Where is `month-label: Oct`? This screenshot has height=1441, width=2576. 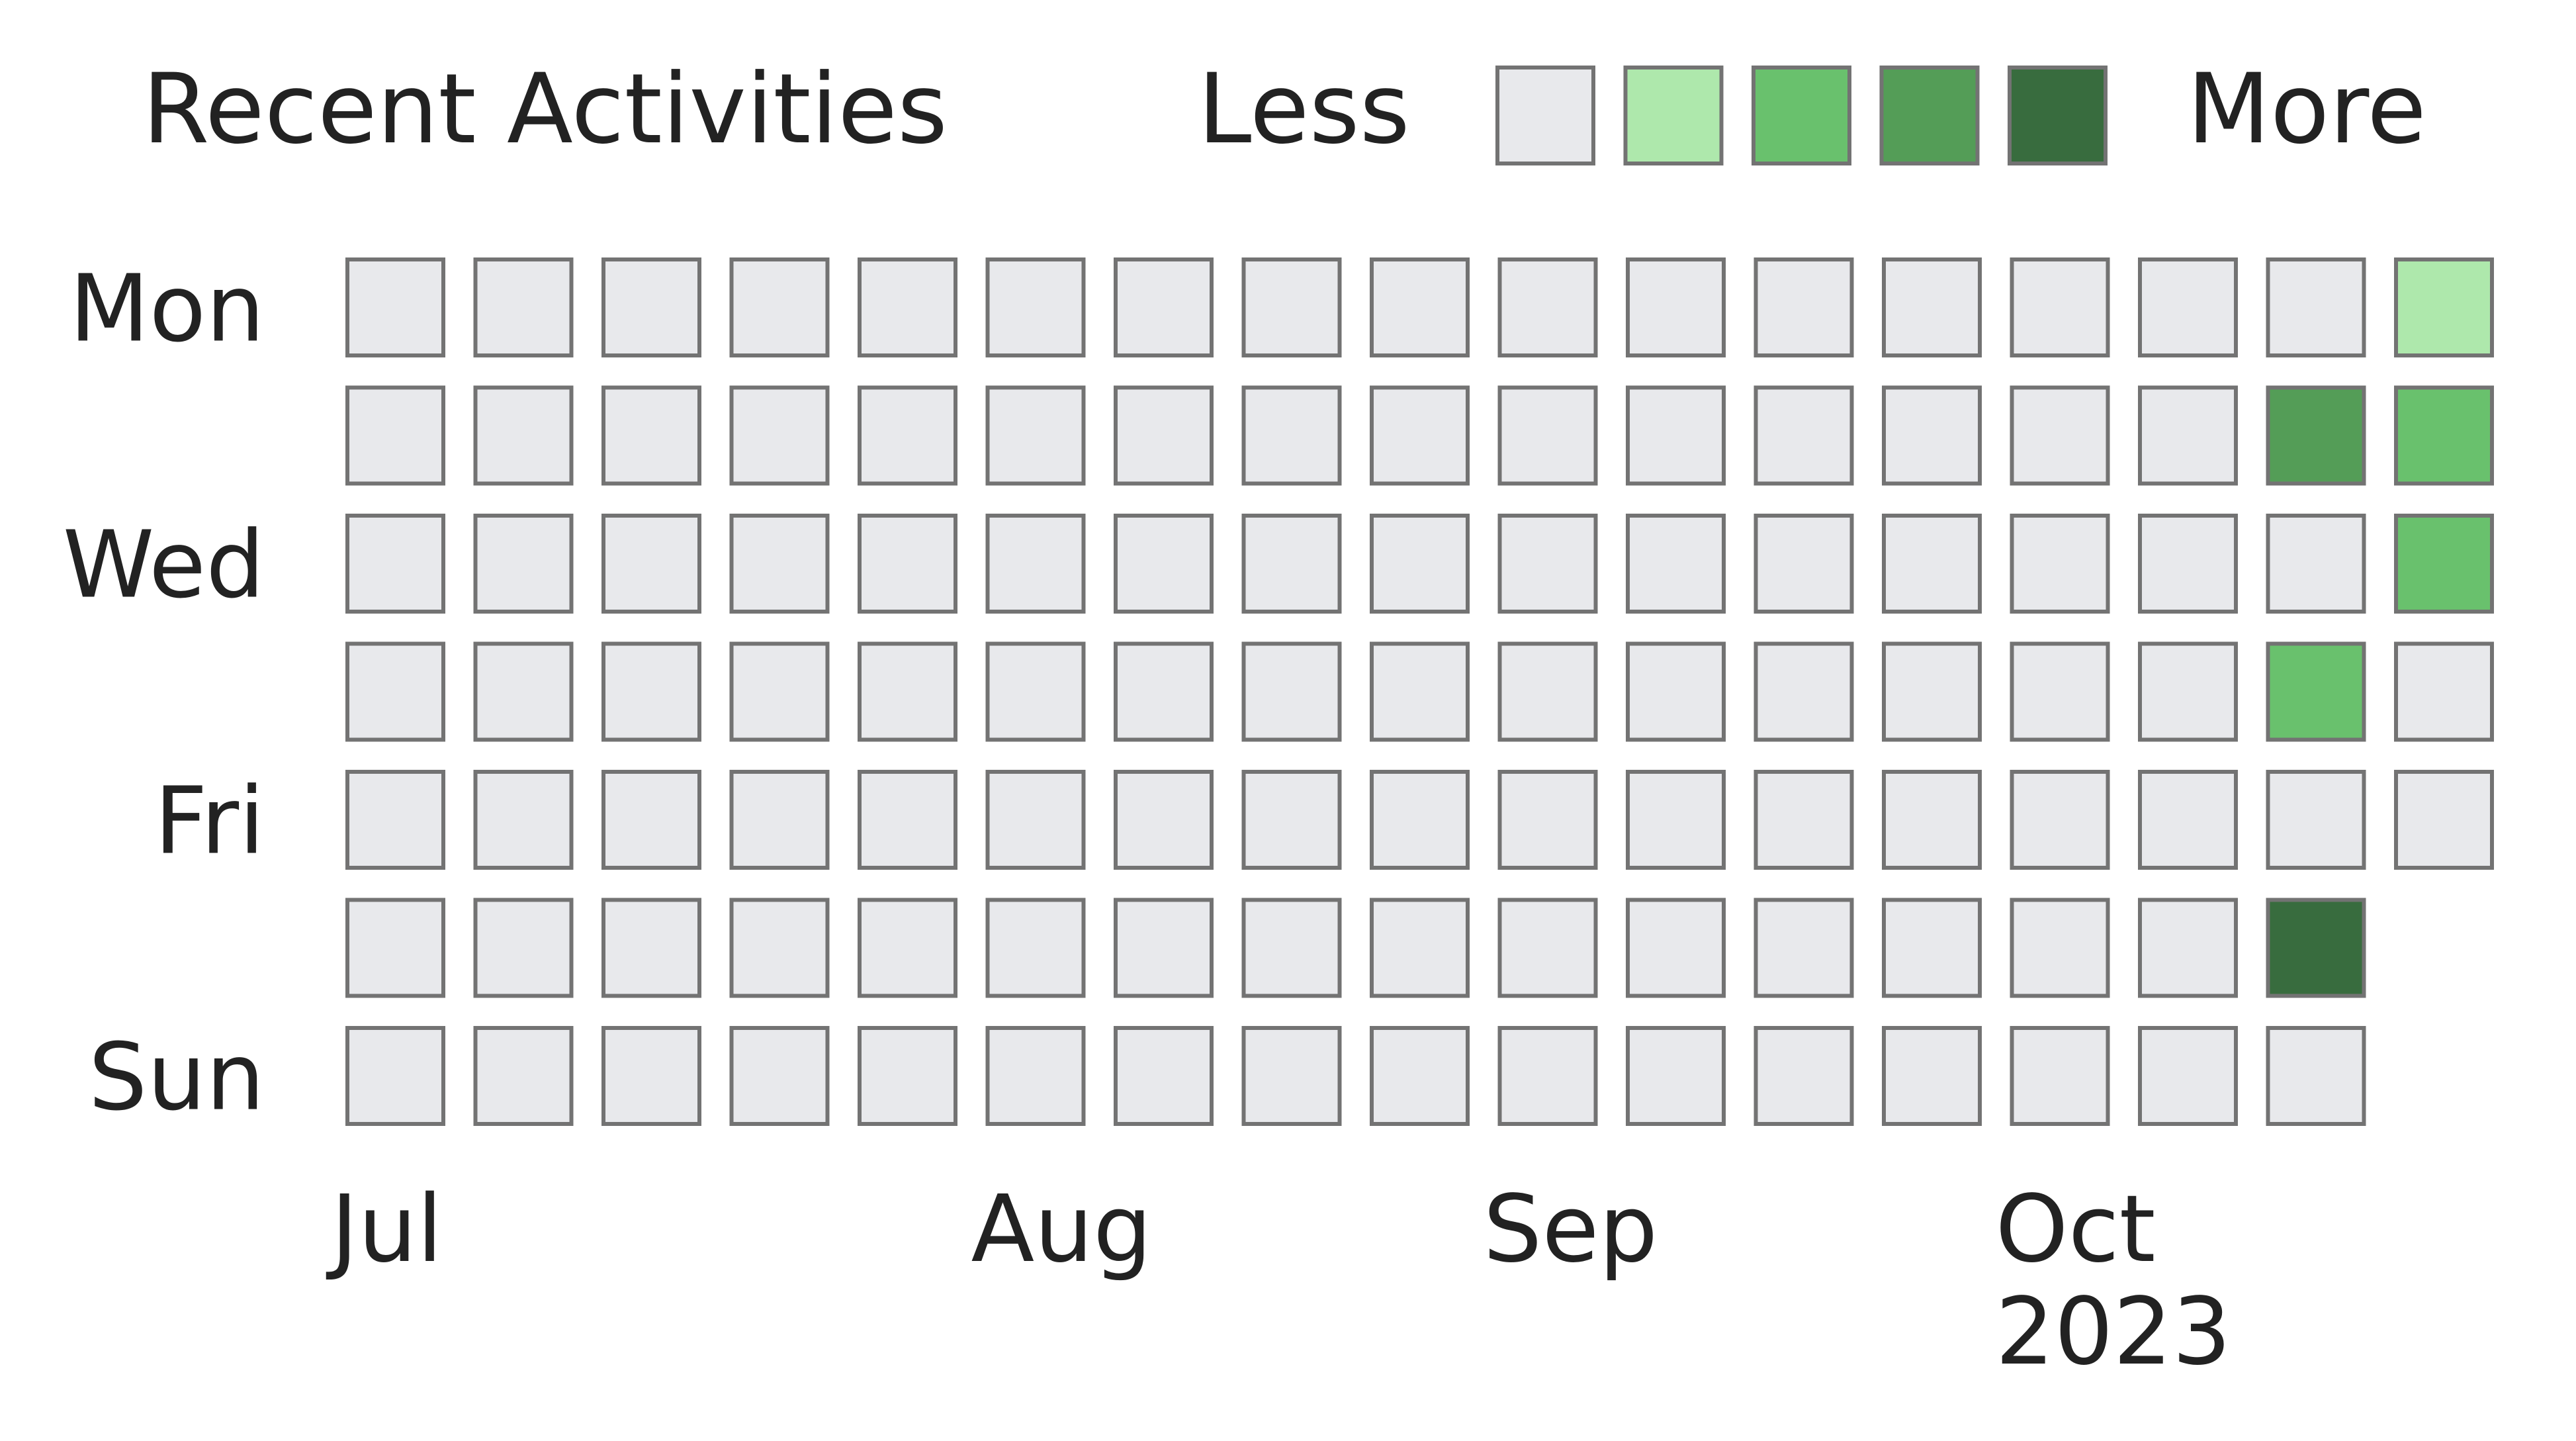 month-label: Oct is located at coordinates (2076, 1229).